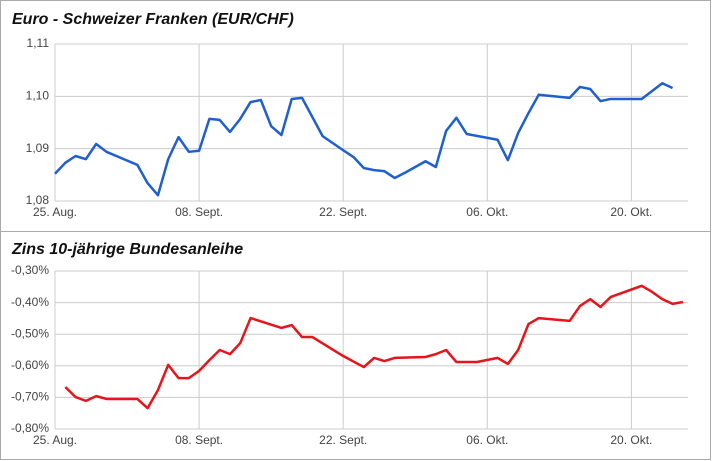  I want to click on y-tick-label: 1,11, so click(38, 43).